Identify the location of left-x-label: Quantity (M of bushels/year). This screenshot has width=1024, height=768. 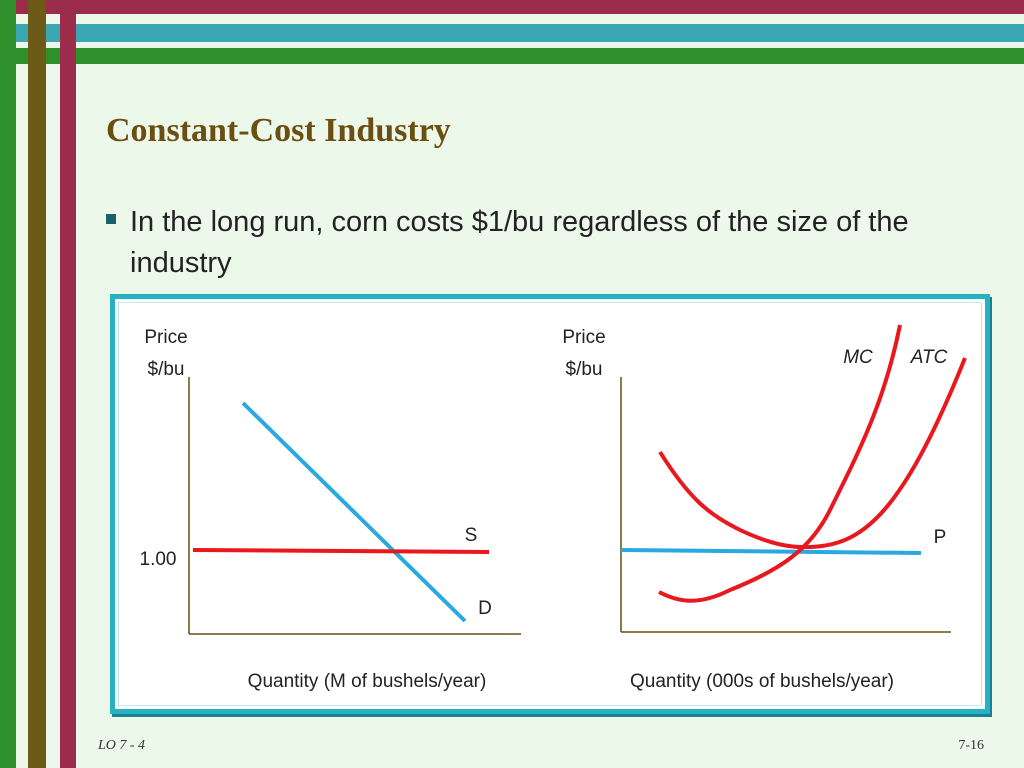
(367, 681).